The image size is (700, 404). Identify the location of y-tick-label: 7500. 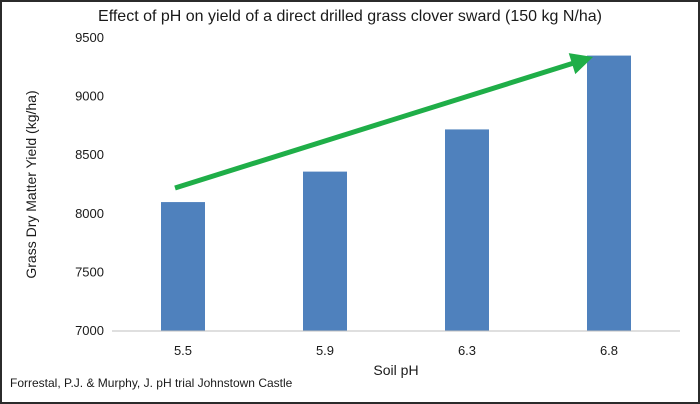
(89, 271).